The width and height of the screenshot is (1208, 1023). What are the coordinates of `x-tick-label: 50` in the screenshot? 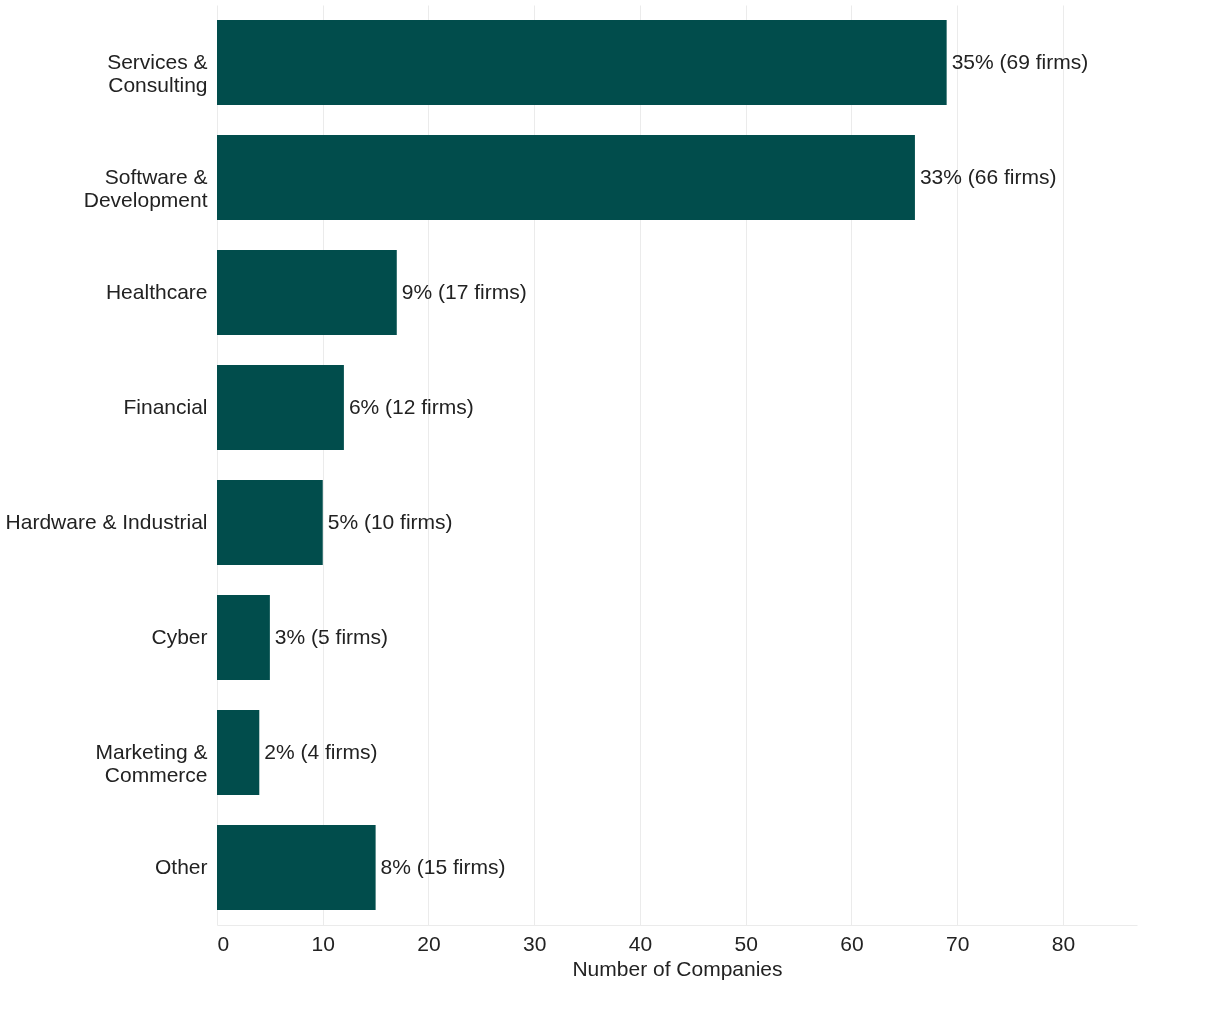 It's located at (746, 943).